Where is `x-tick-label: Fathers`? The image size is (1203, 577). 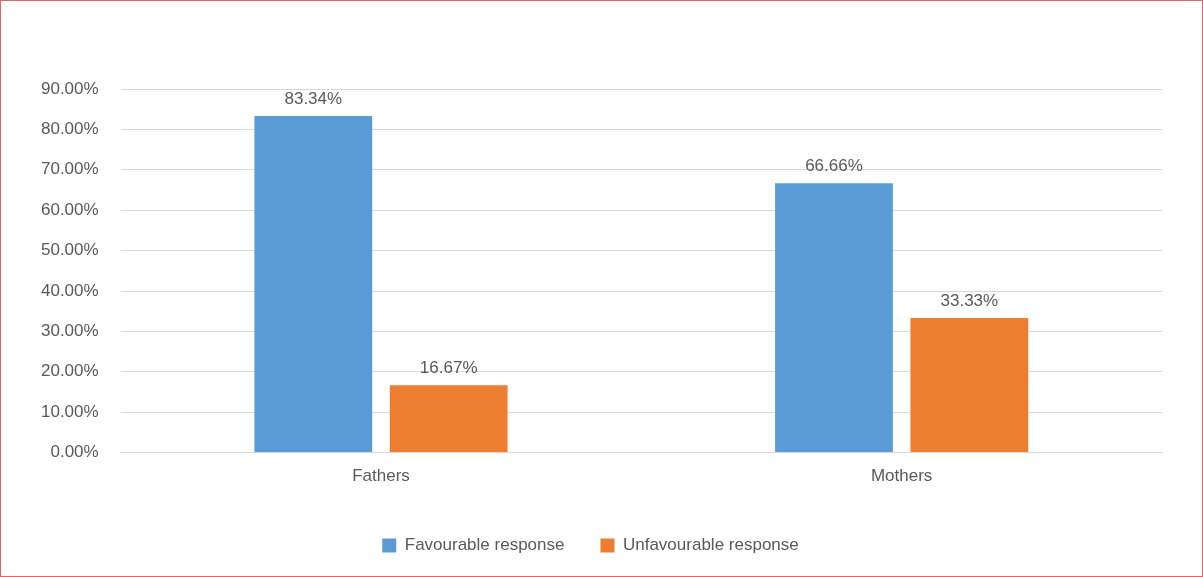 x-tick-label: Fathers is located at coordinates (381, 476).